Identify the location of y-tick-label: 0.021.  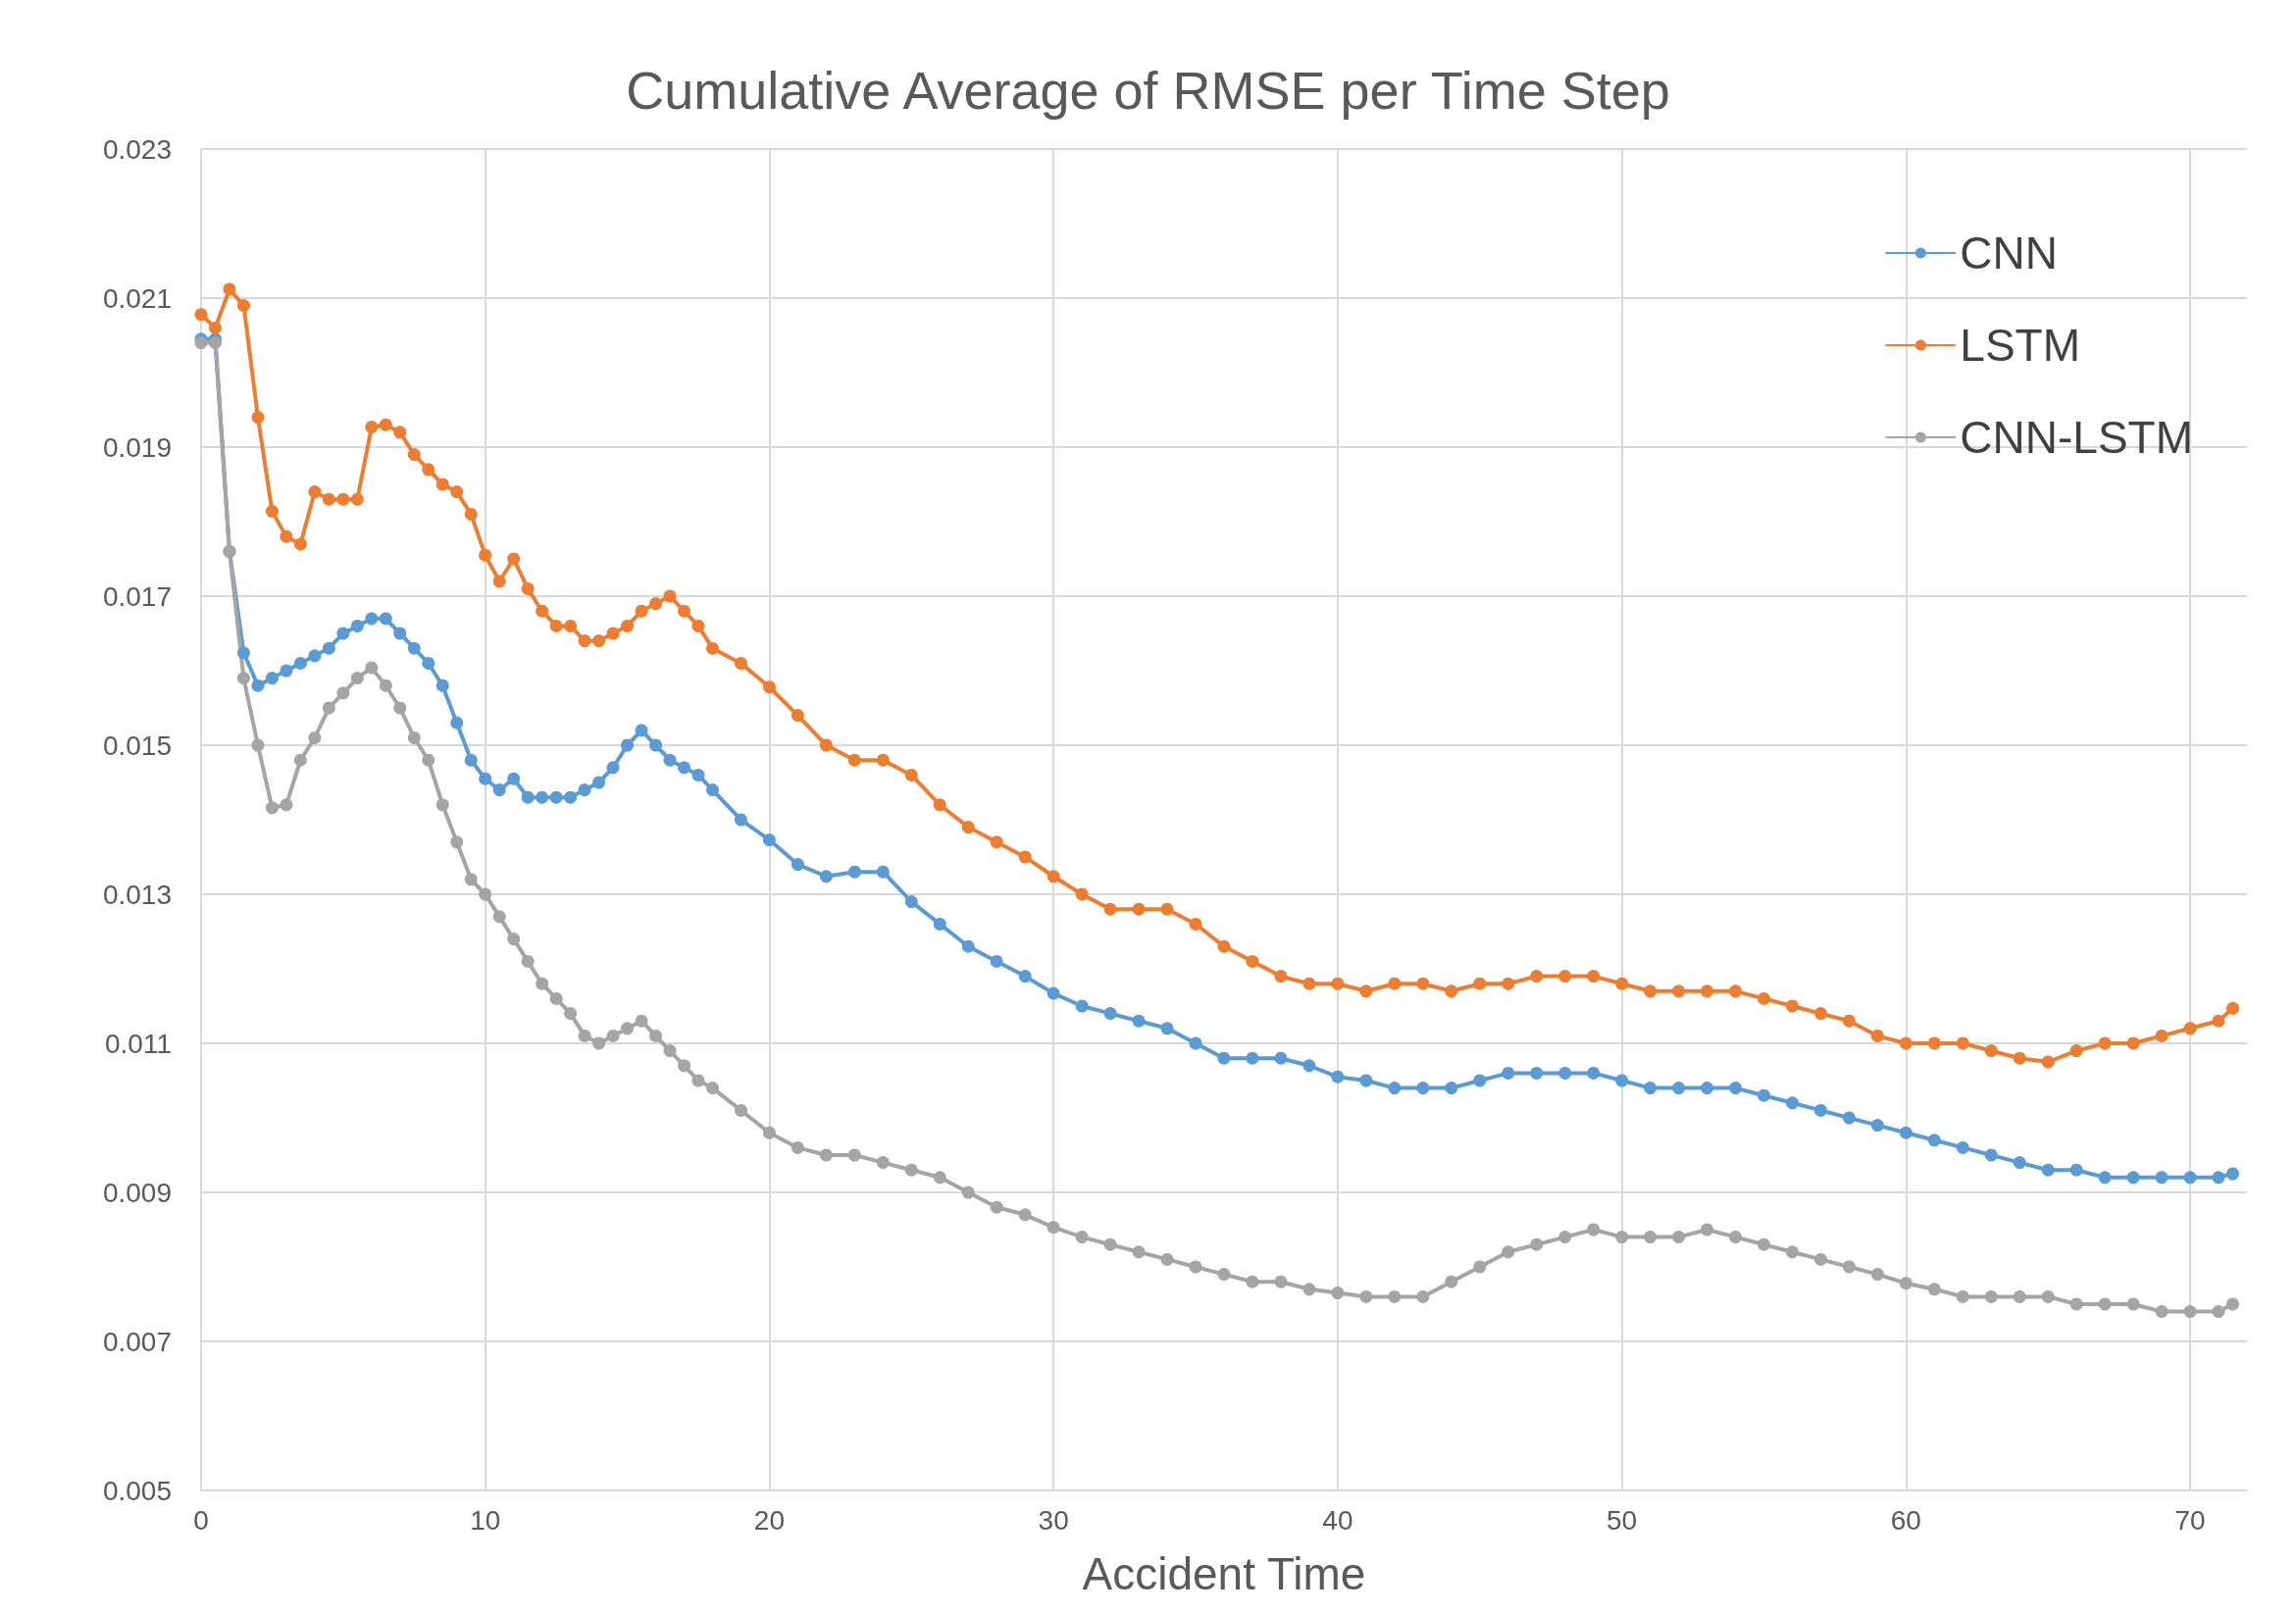
(137, 298).